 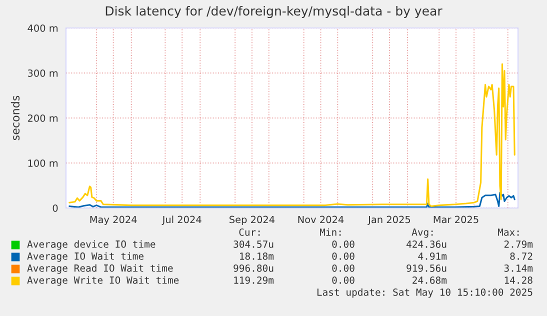 What do you see at coordinates (426, 268) in the screenshot?
I see `text: 919.56u` at bounding box center [426, 268].